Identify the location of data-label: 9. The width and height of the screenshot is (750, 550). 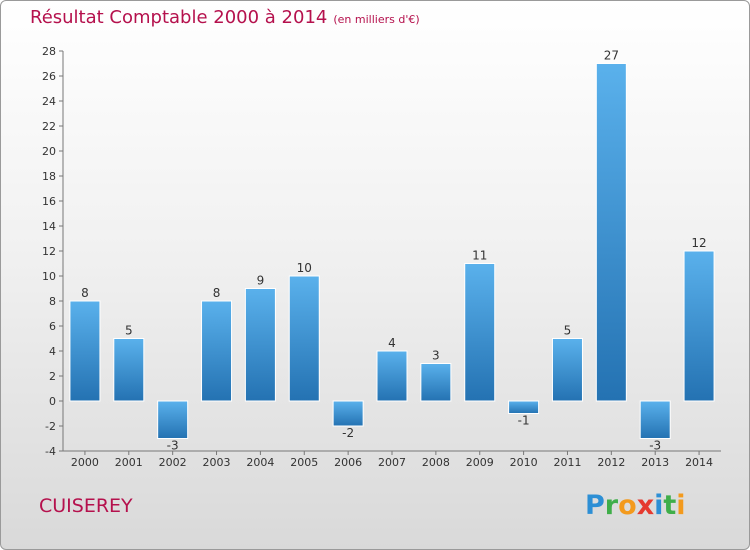
(261, 281).